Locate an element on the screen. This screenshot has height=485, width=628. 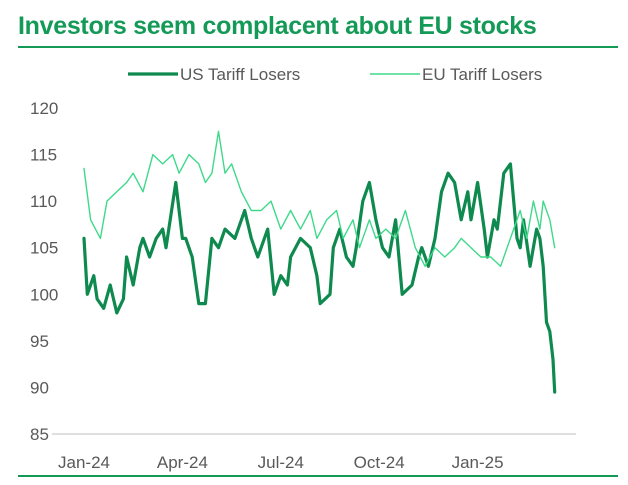
y-axis: 120 115 110 105 100 95 90 85 is located at coordinates (44, 271).